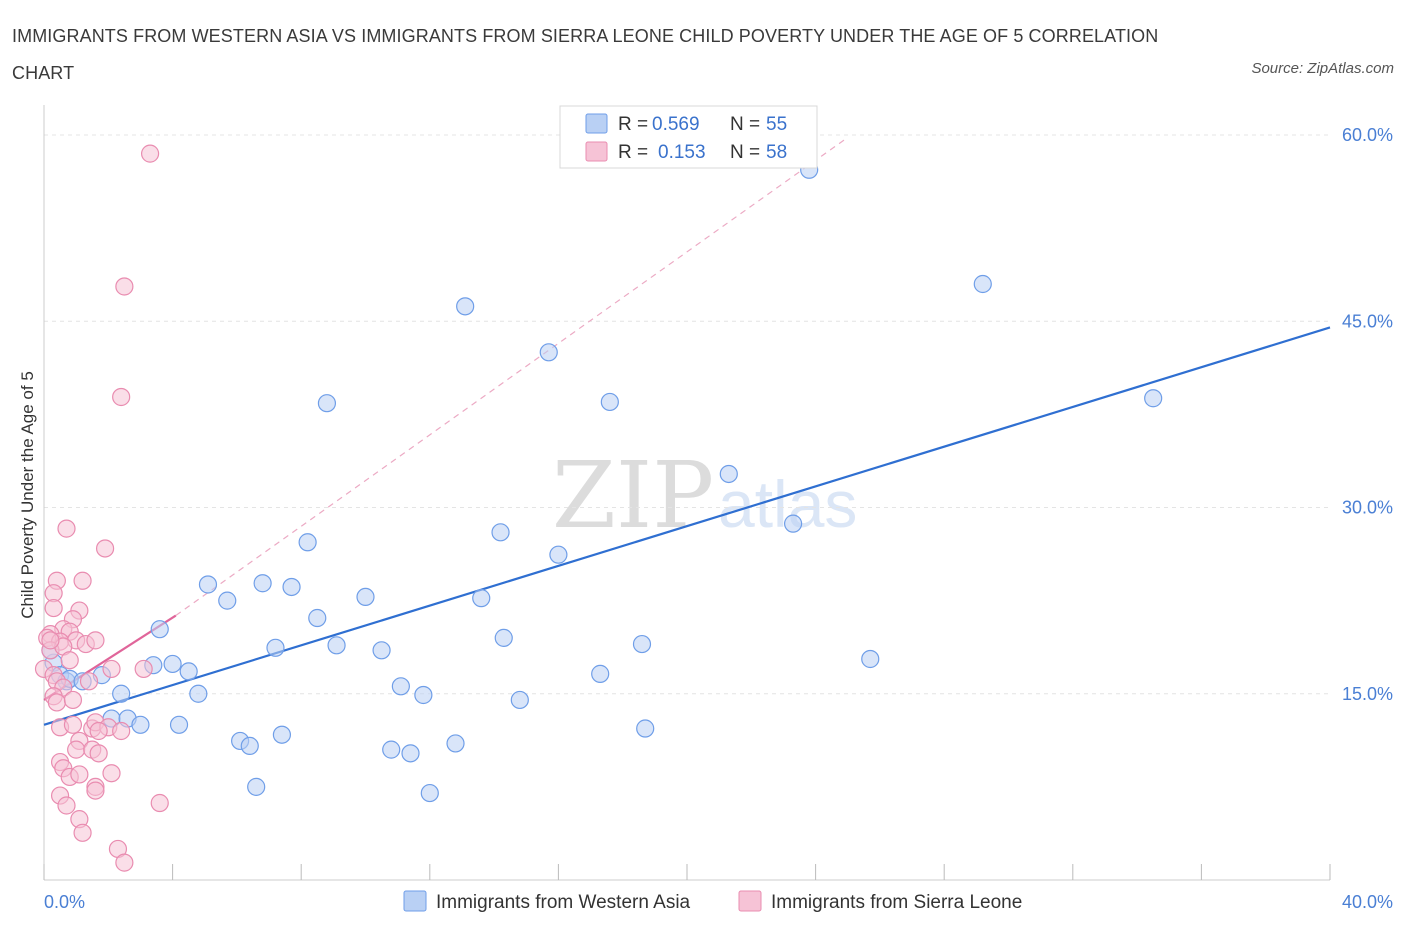  What do you see at coordinates (1367, 508) in the screenshot?
I see `y-tick-label-1: 30.0%` at bounding box center [1367, 508].